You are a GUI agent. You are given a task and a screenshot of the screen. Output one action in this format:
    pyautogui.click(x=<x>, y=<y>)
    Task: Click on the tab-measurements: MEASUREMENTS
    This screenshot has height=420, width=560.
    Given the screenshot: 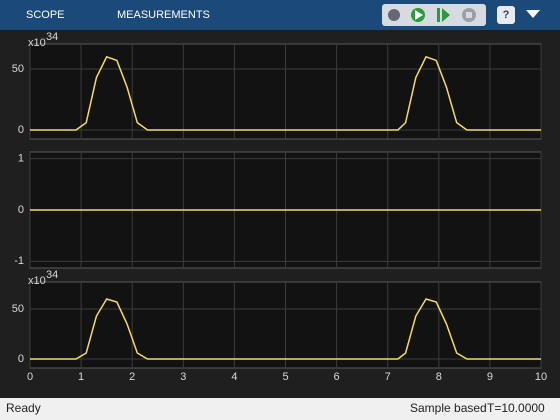 What is the action you would take?
    pyautogui.click(x=163, y=15)
    